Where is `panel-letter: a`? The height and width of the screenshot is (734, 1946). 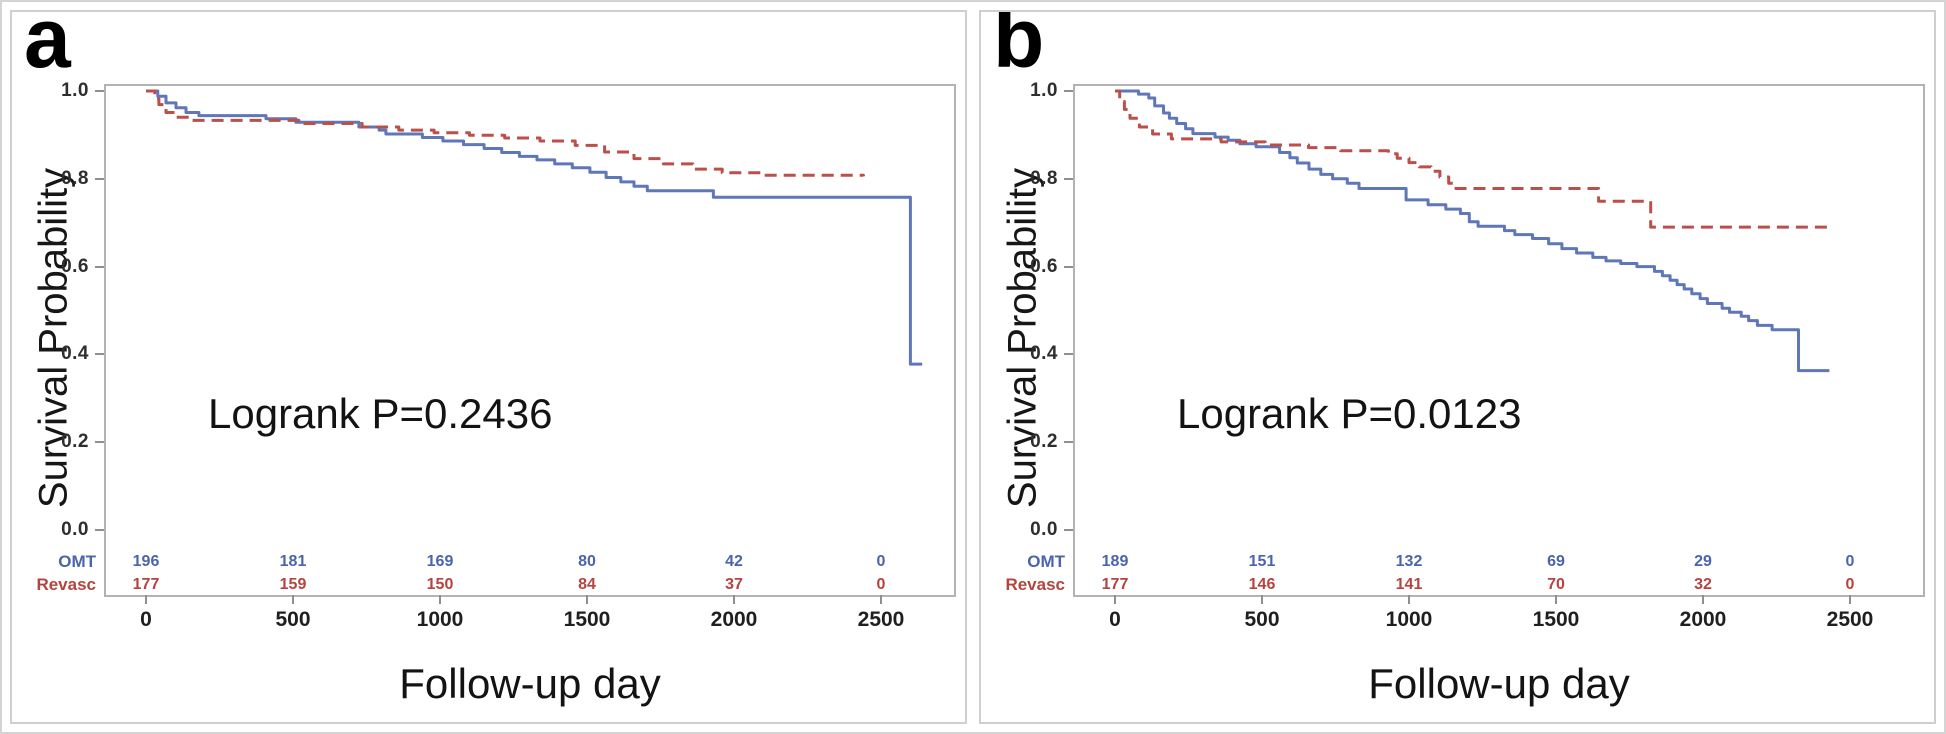 panel-letter: a is located at coordinates (47, 47).